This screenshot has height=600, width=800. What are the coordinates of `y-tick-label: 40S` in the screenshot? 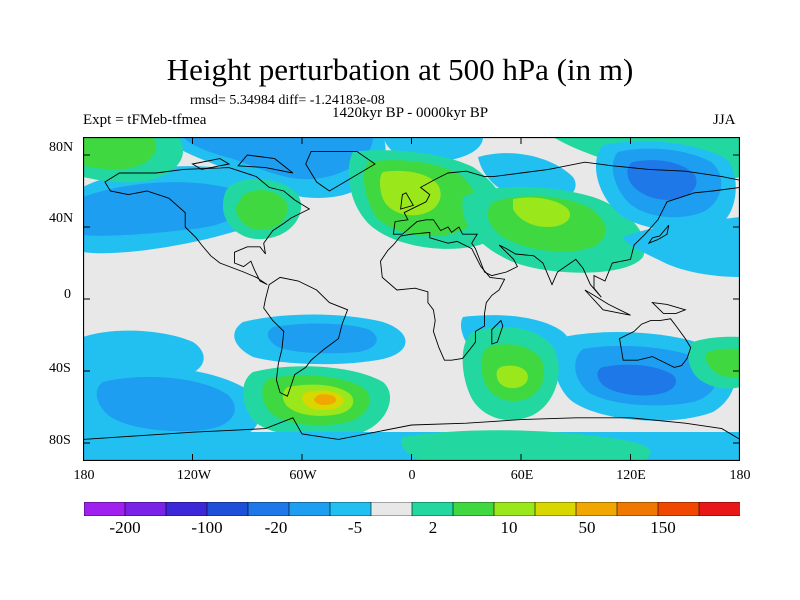 It's located at (60, 368).